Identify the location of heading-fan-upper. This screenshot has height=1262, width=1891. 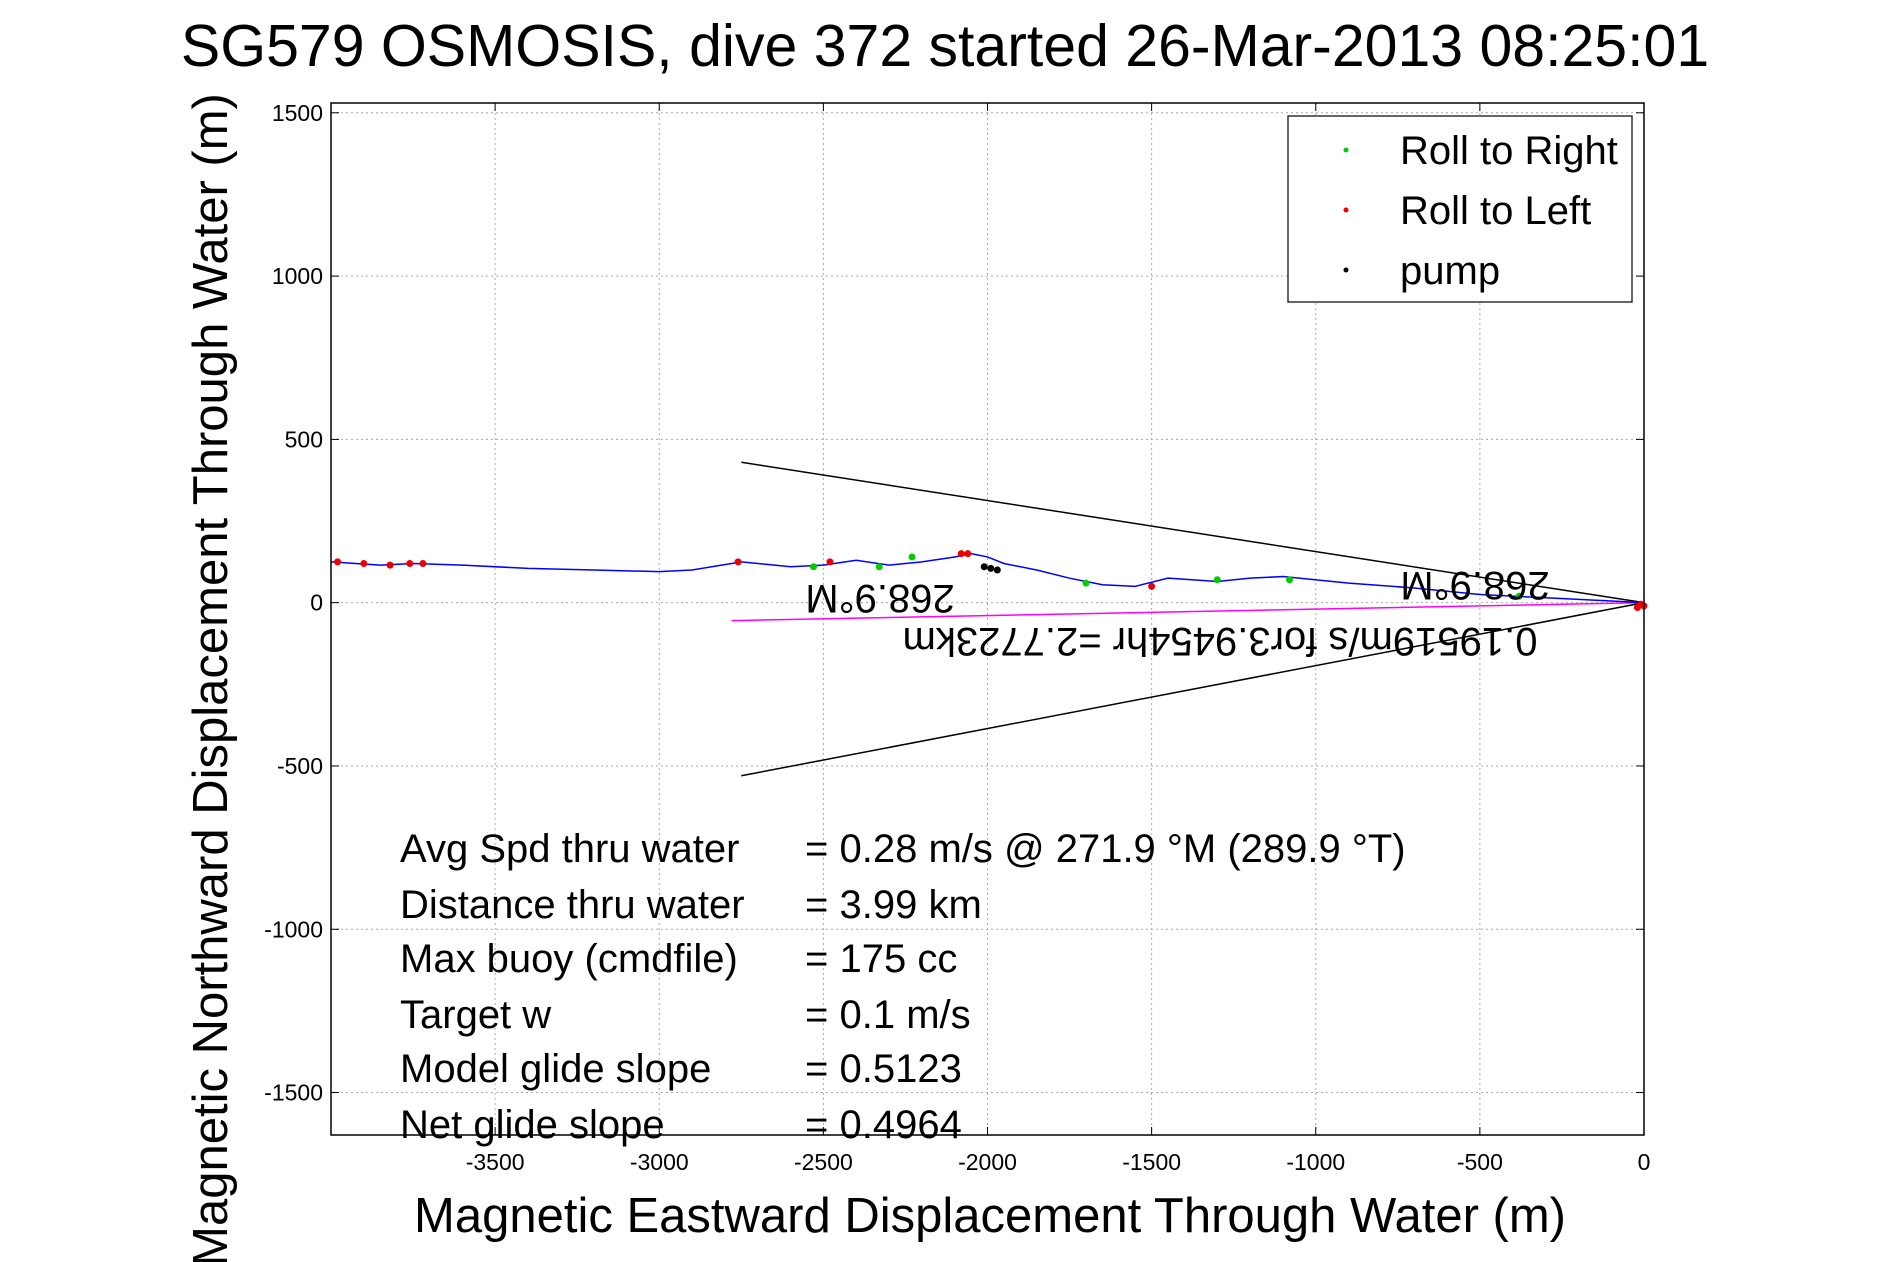
(1193, 532).